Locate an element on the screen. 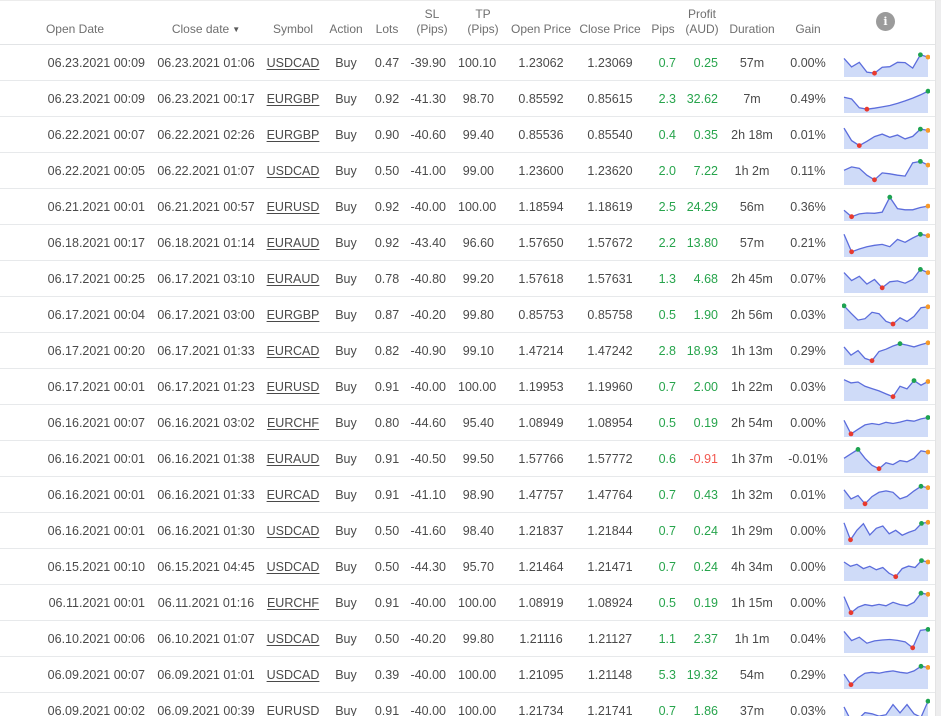 The width and height of the screenshot is (941, 716). cell-value: 1.21844 is located at coordinates (610, 530).